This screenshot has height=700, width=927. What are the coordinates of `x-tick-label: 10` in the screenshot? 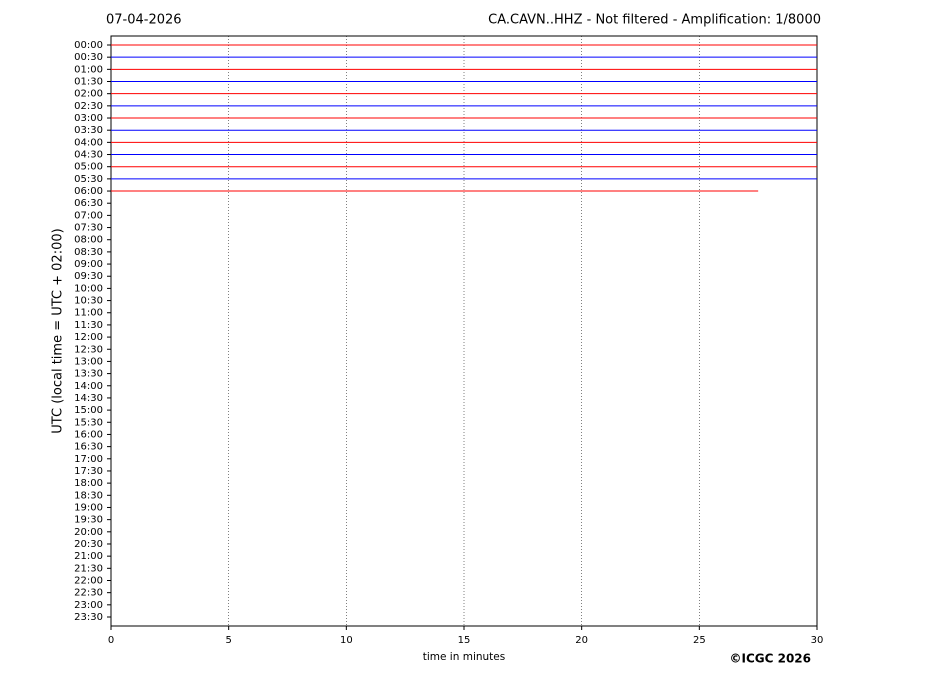 It's located at (346, 640).